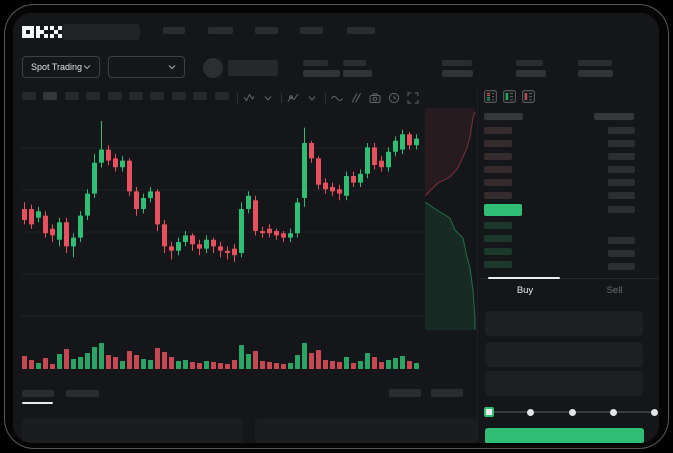  What do you see at coordinates (559, 193) in the screenshot?
I see `orderbook` at bounding box center [559, 193].